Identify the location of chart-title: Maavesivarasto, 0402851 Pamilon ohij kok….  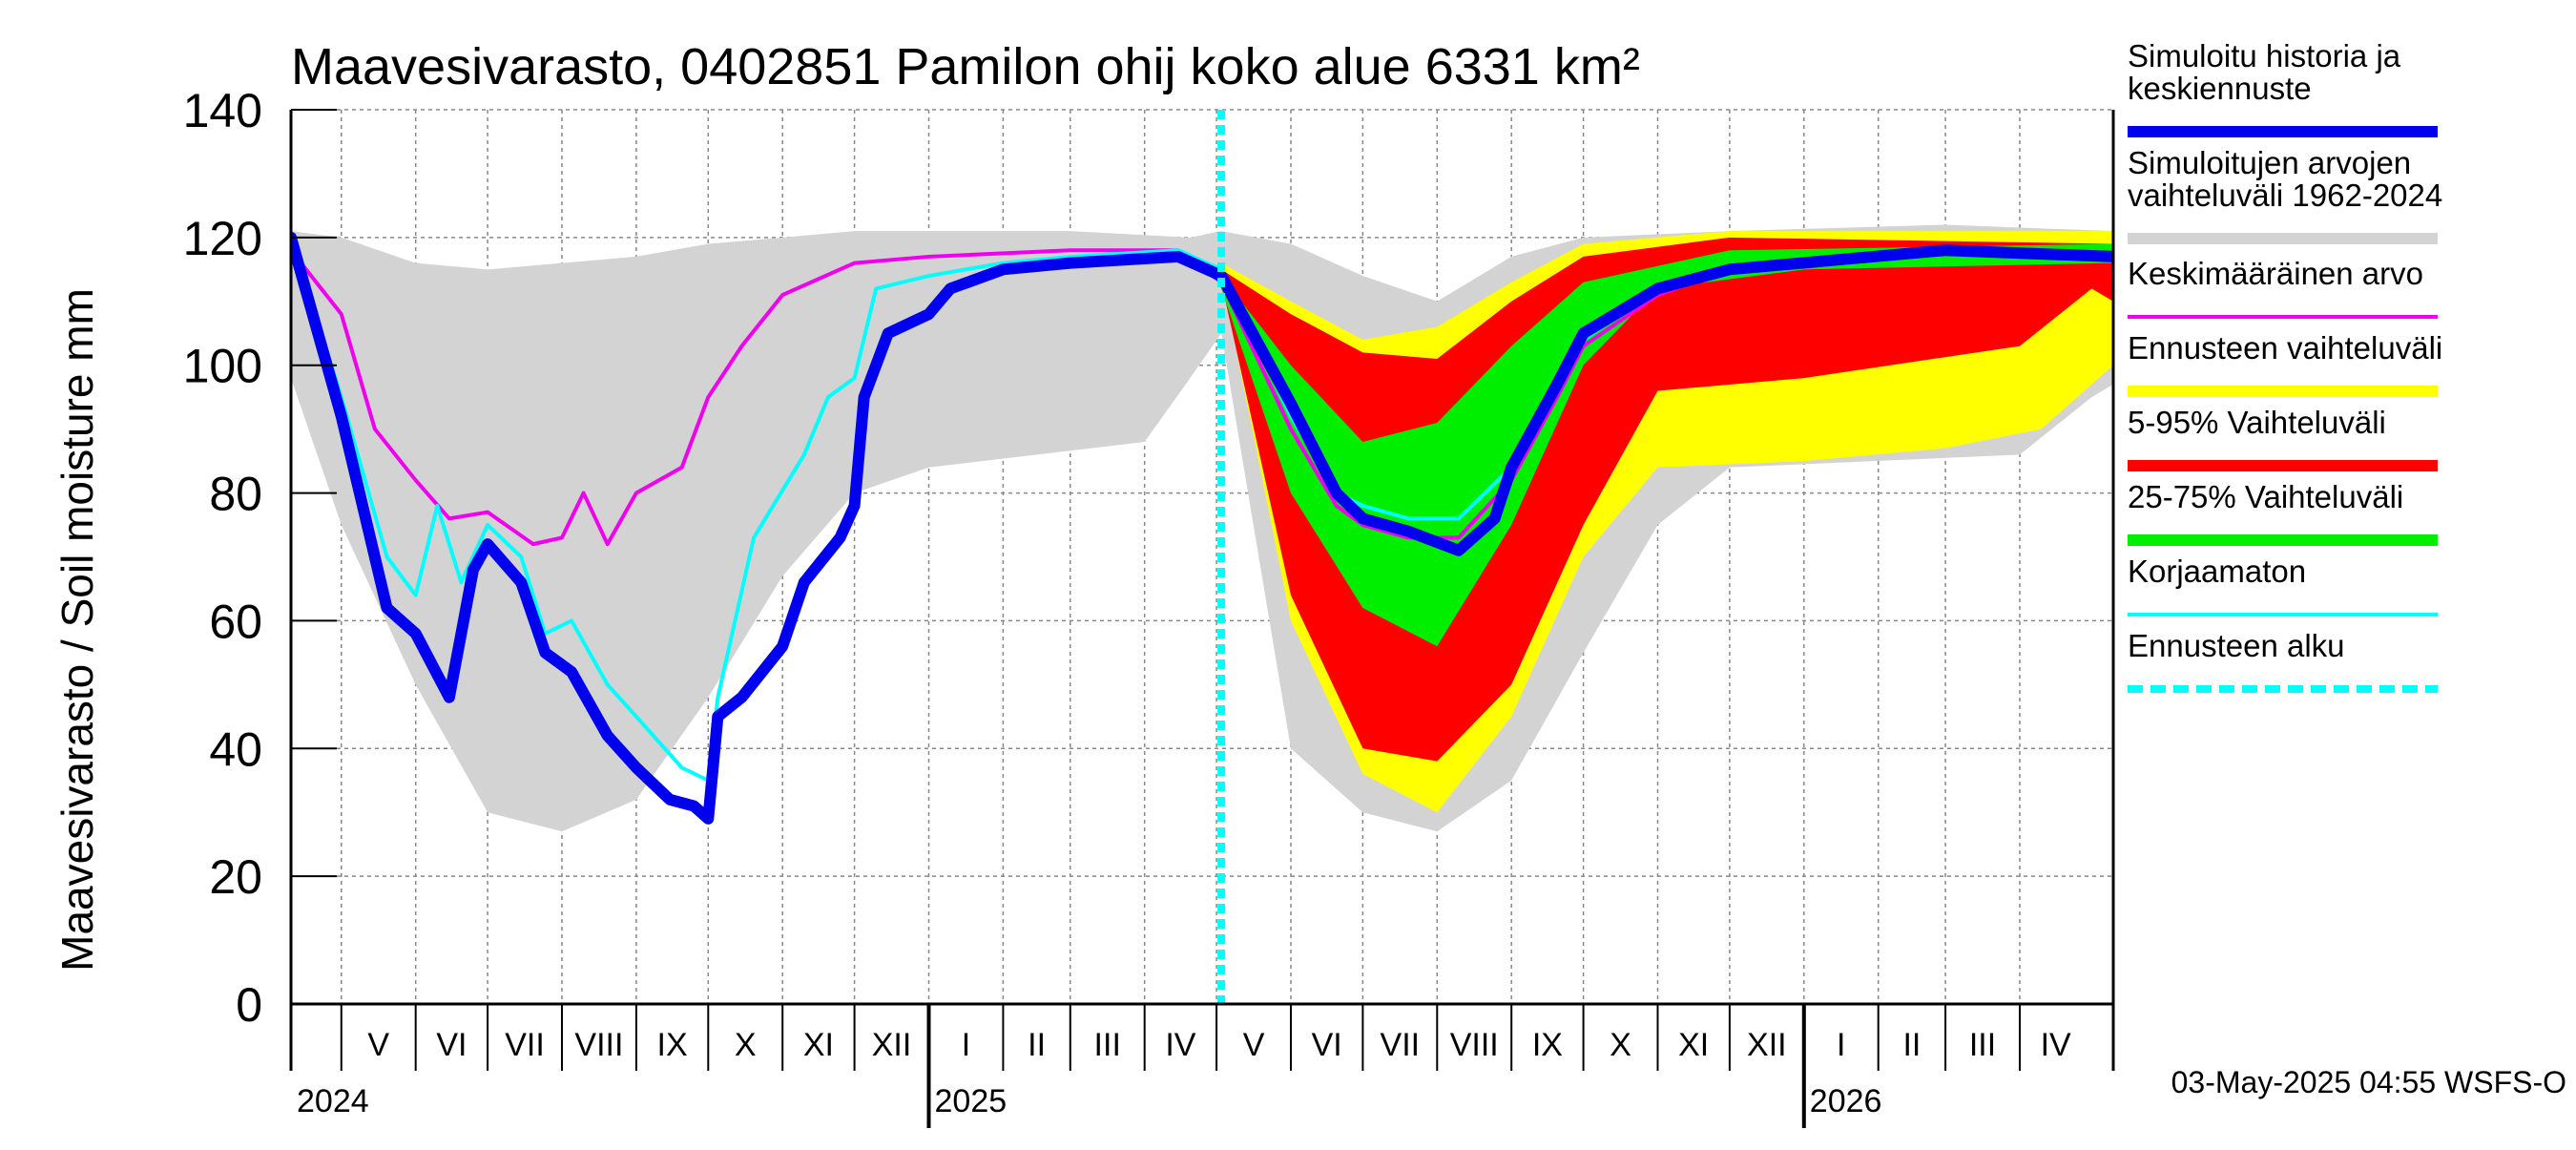
(965, 66).